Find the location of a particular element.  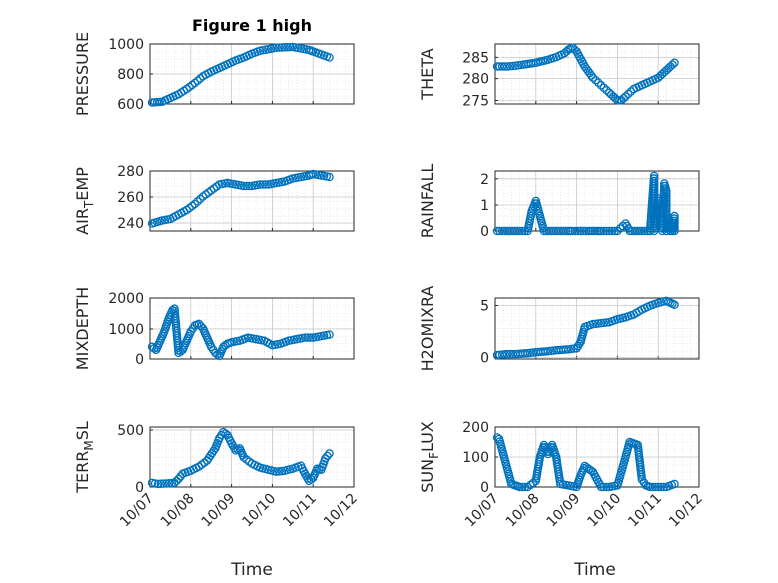

x-tick-label: 10/08 is located at coordinates (178, 511).